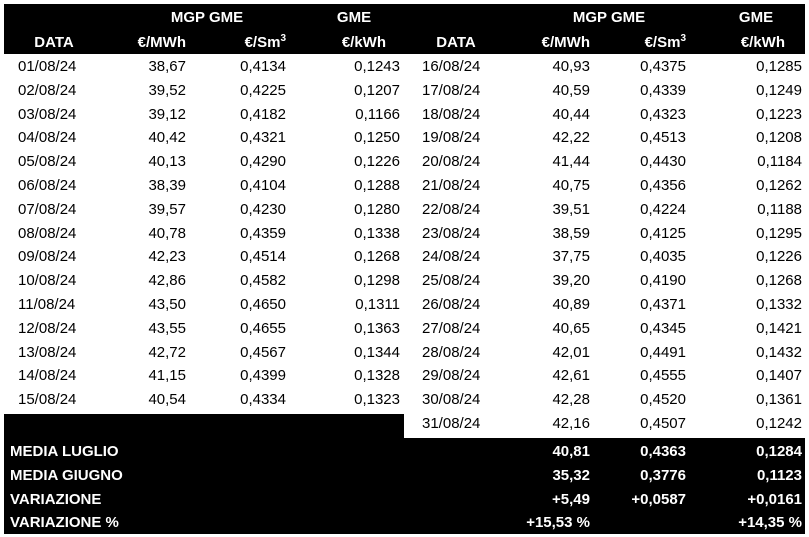  I want to click on summary-sm3-cell, so click(640, 523).